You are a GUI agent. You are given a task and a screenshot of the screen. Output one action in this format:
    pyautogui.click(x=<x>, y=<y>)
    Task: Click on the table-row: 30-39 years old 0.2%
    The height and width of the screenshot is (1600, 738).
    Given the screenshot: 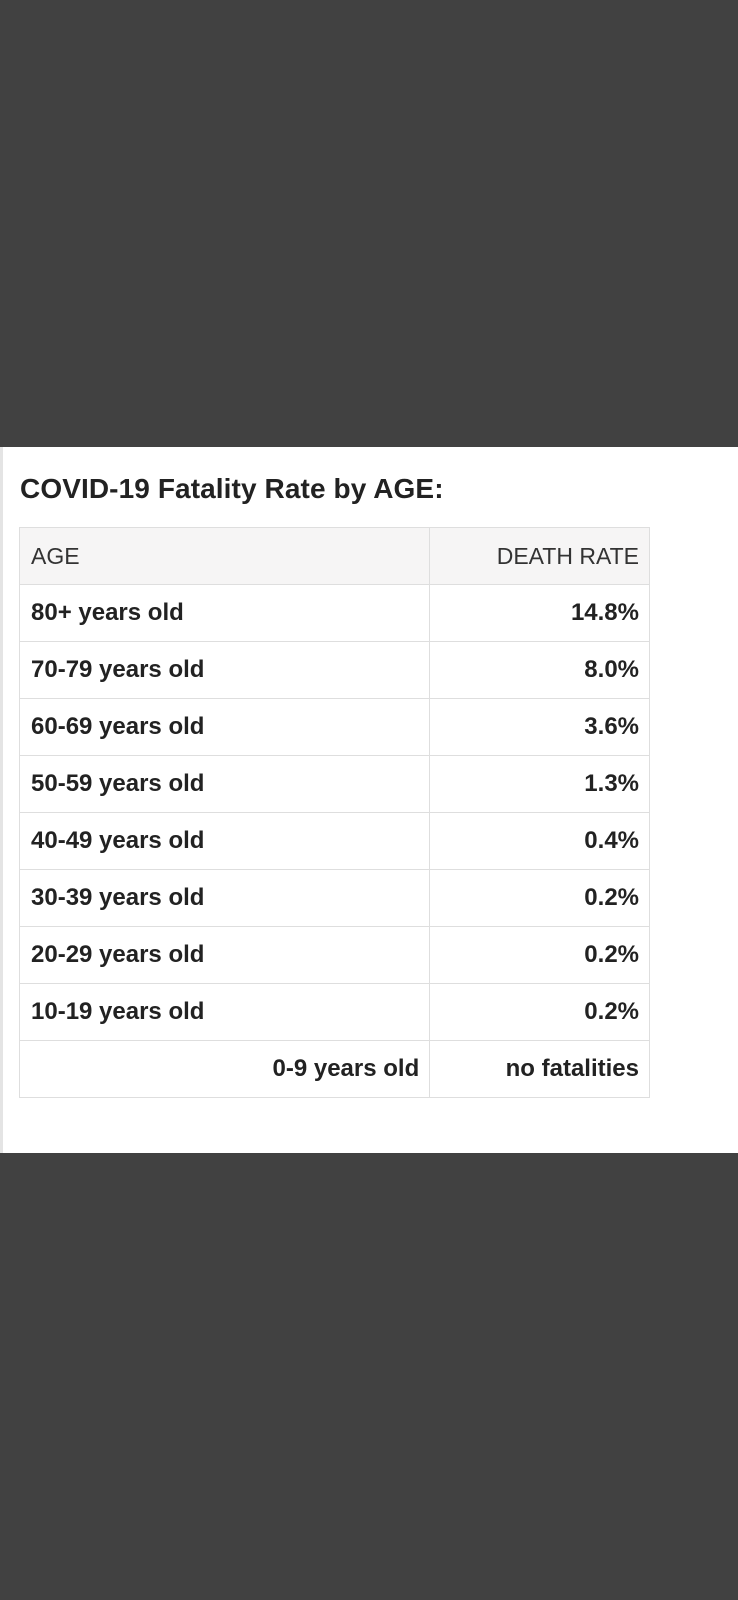 What is the action you would take?
    pyautogui.click(x=334, y=898)
    